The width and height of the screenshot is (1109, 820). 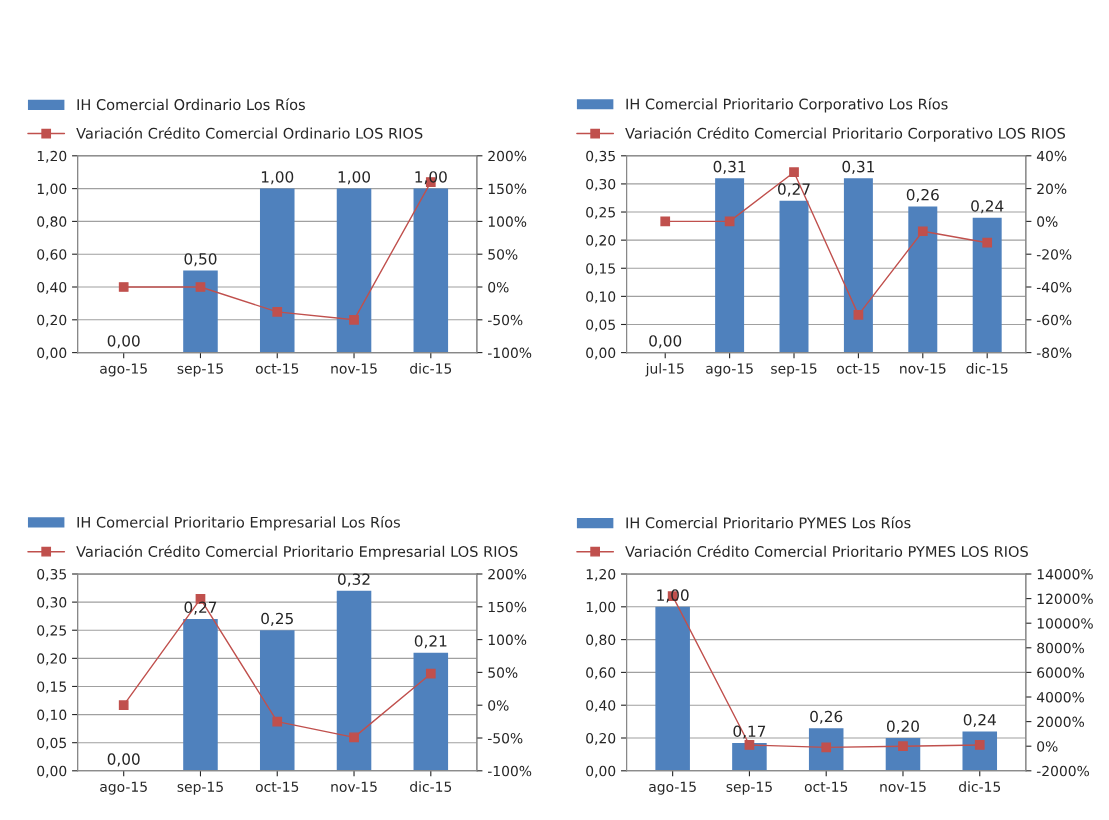 I want to click on y2-tick-label: -2000%, so click(x=1063, y=771).